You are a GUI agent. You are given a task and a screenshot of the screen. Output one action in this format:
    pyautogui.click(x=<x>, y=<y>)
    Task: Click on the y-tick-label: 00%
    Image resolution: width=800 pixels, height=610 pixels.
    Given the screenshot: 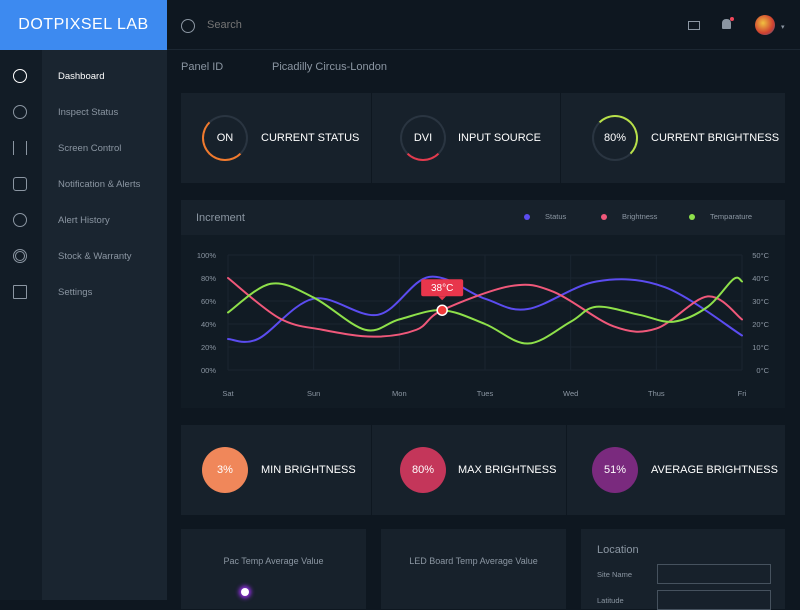 What is the action you would take?
    pyautogui.click(x=208, y=370)
    